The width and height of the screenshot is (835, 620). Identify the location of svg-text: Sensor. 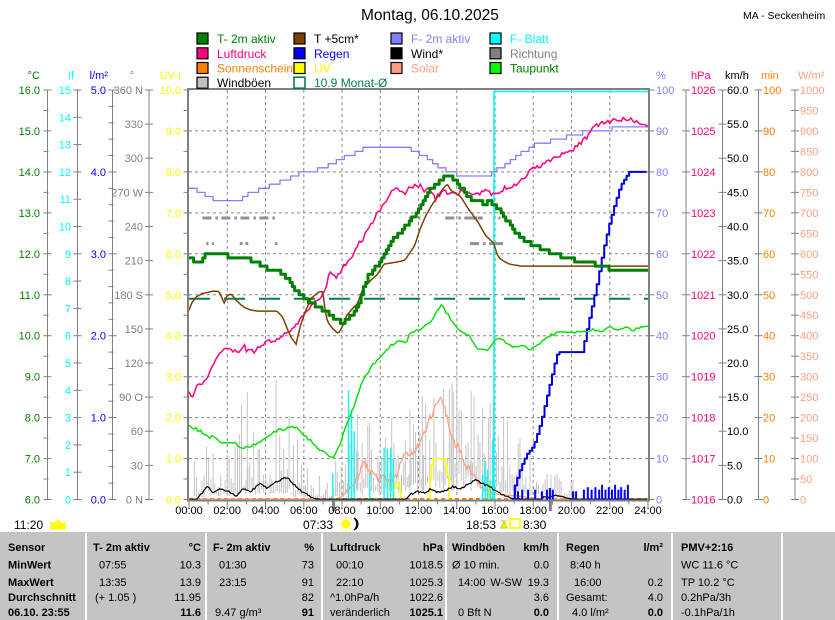
(27, 548).